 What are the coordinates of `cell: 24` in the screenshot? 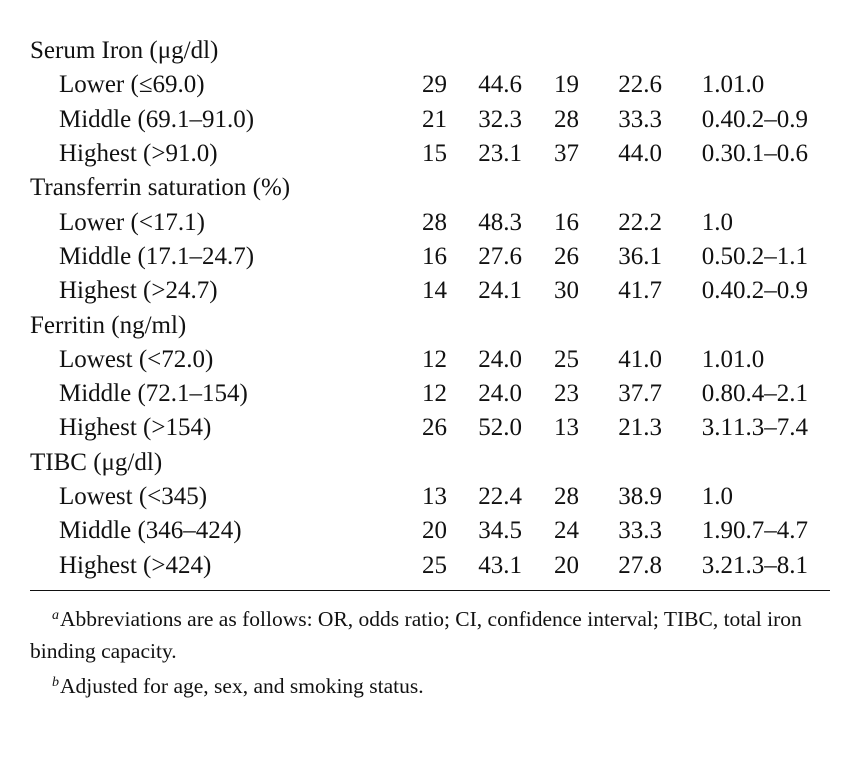 It's located at (566, 531).